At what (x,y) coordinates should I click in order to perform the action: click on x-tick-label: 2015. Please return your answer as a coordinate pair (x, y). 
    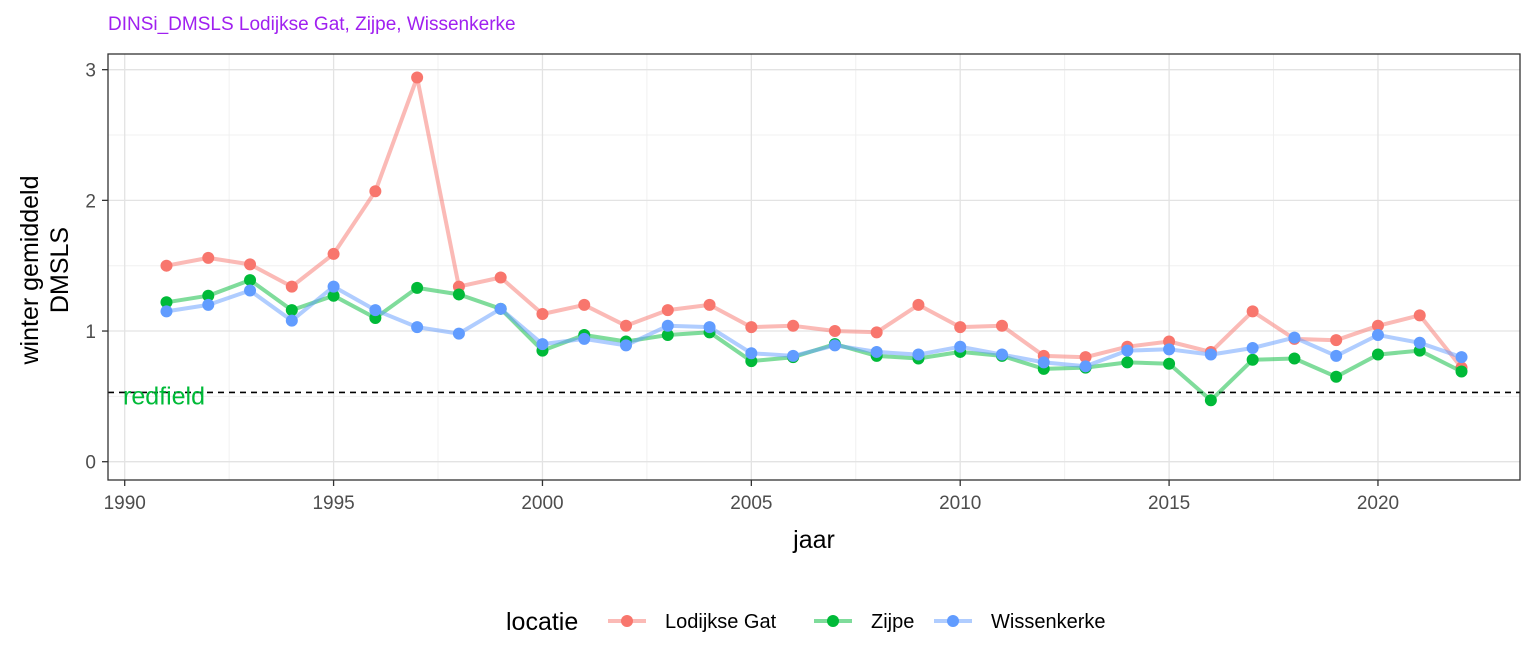
    Looking at the image, I should click on (1169, 503).